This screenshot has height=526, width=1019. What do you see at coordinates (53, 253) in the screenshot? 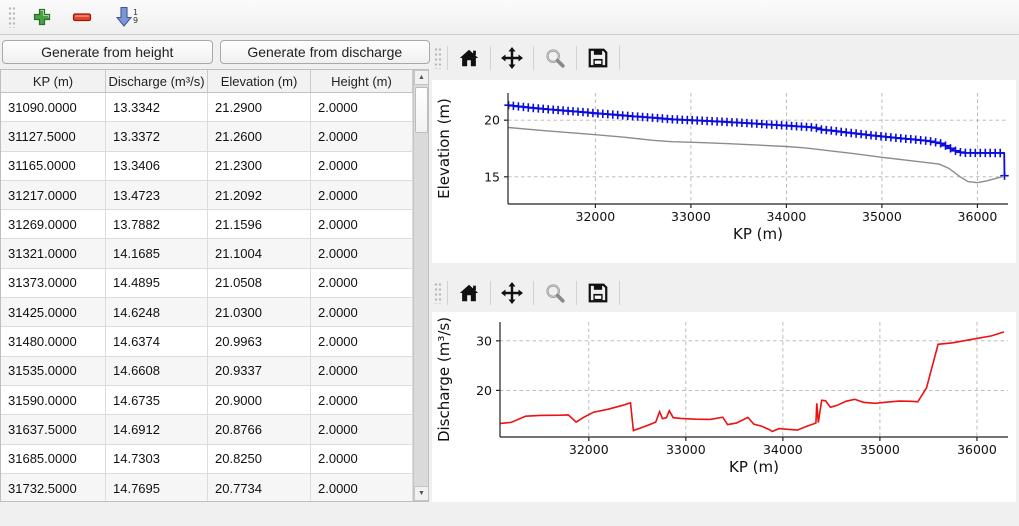
I see `table-cell: 31321.0000` at bounding box center [53, 253].